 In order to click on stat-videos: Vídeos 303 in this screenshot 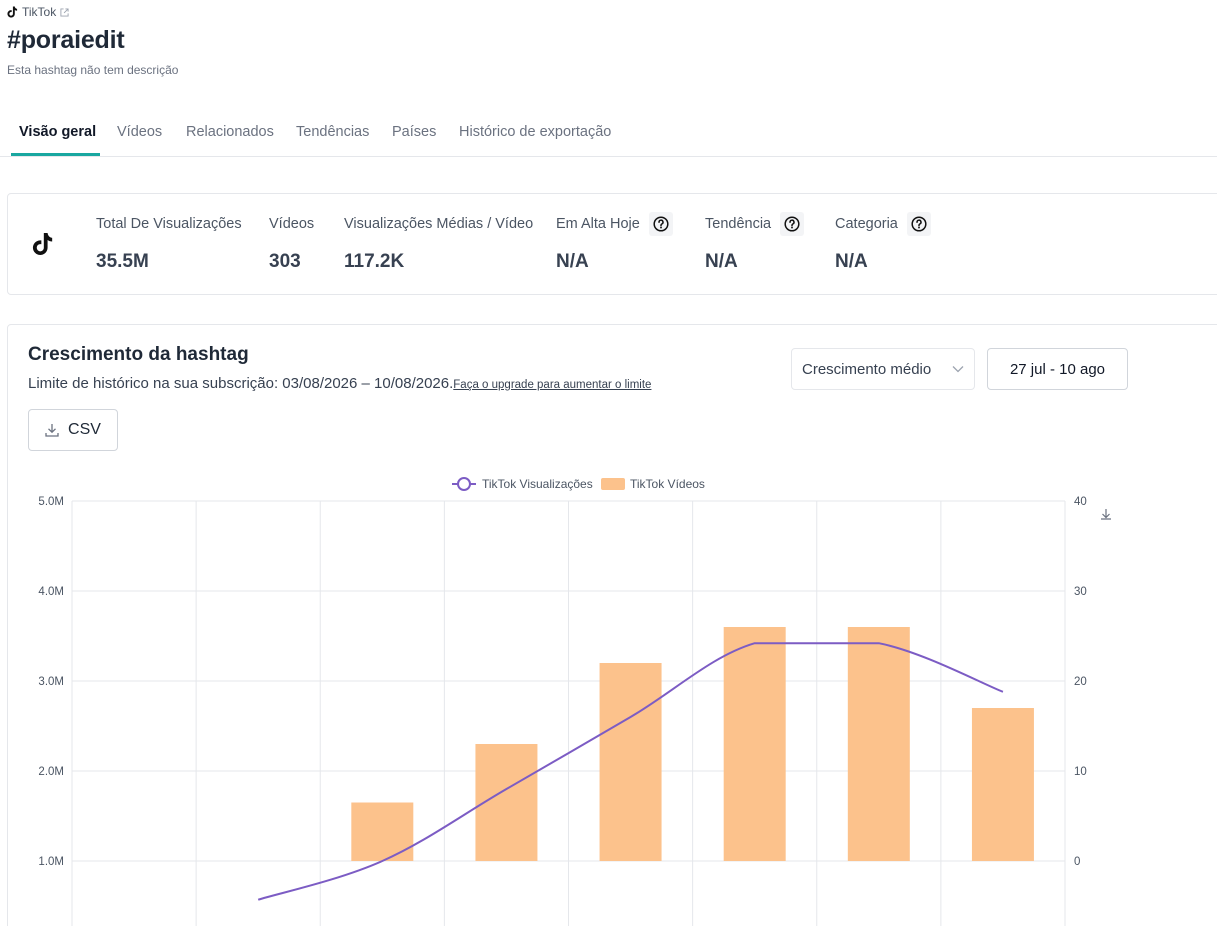, I will do `click(291, 243)`.